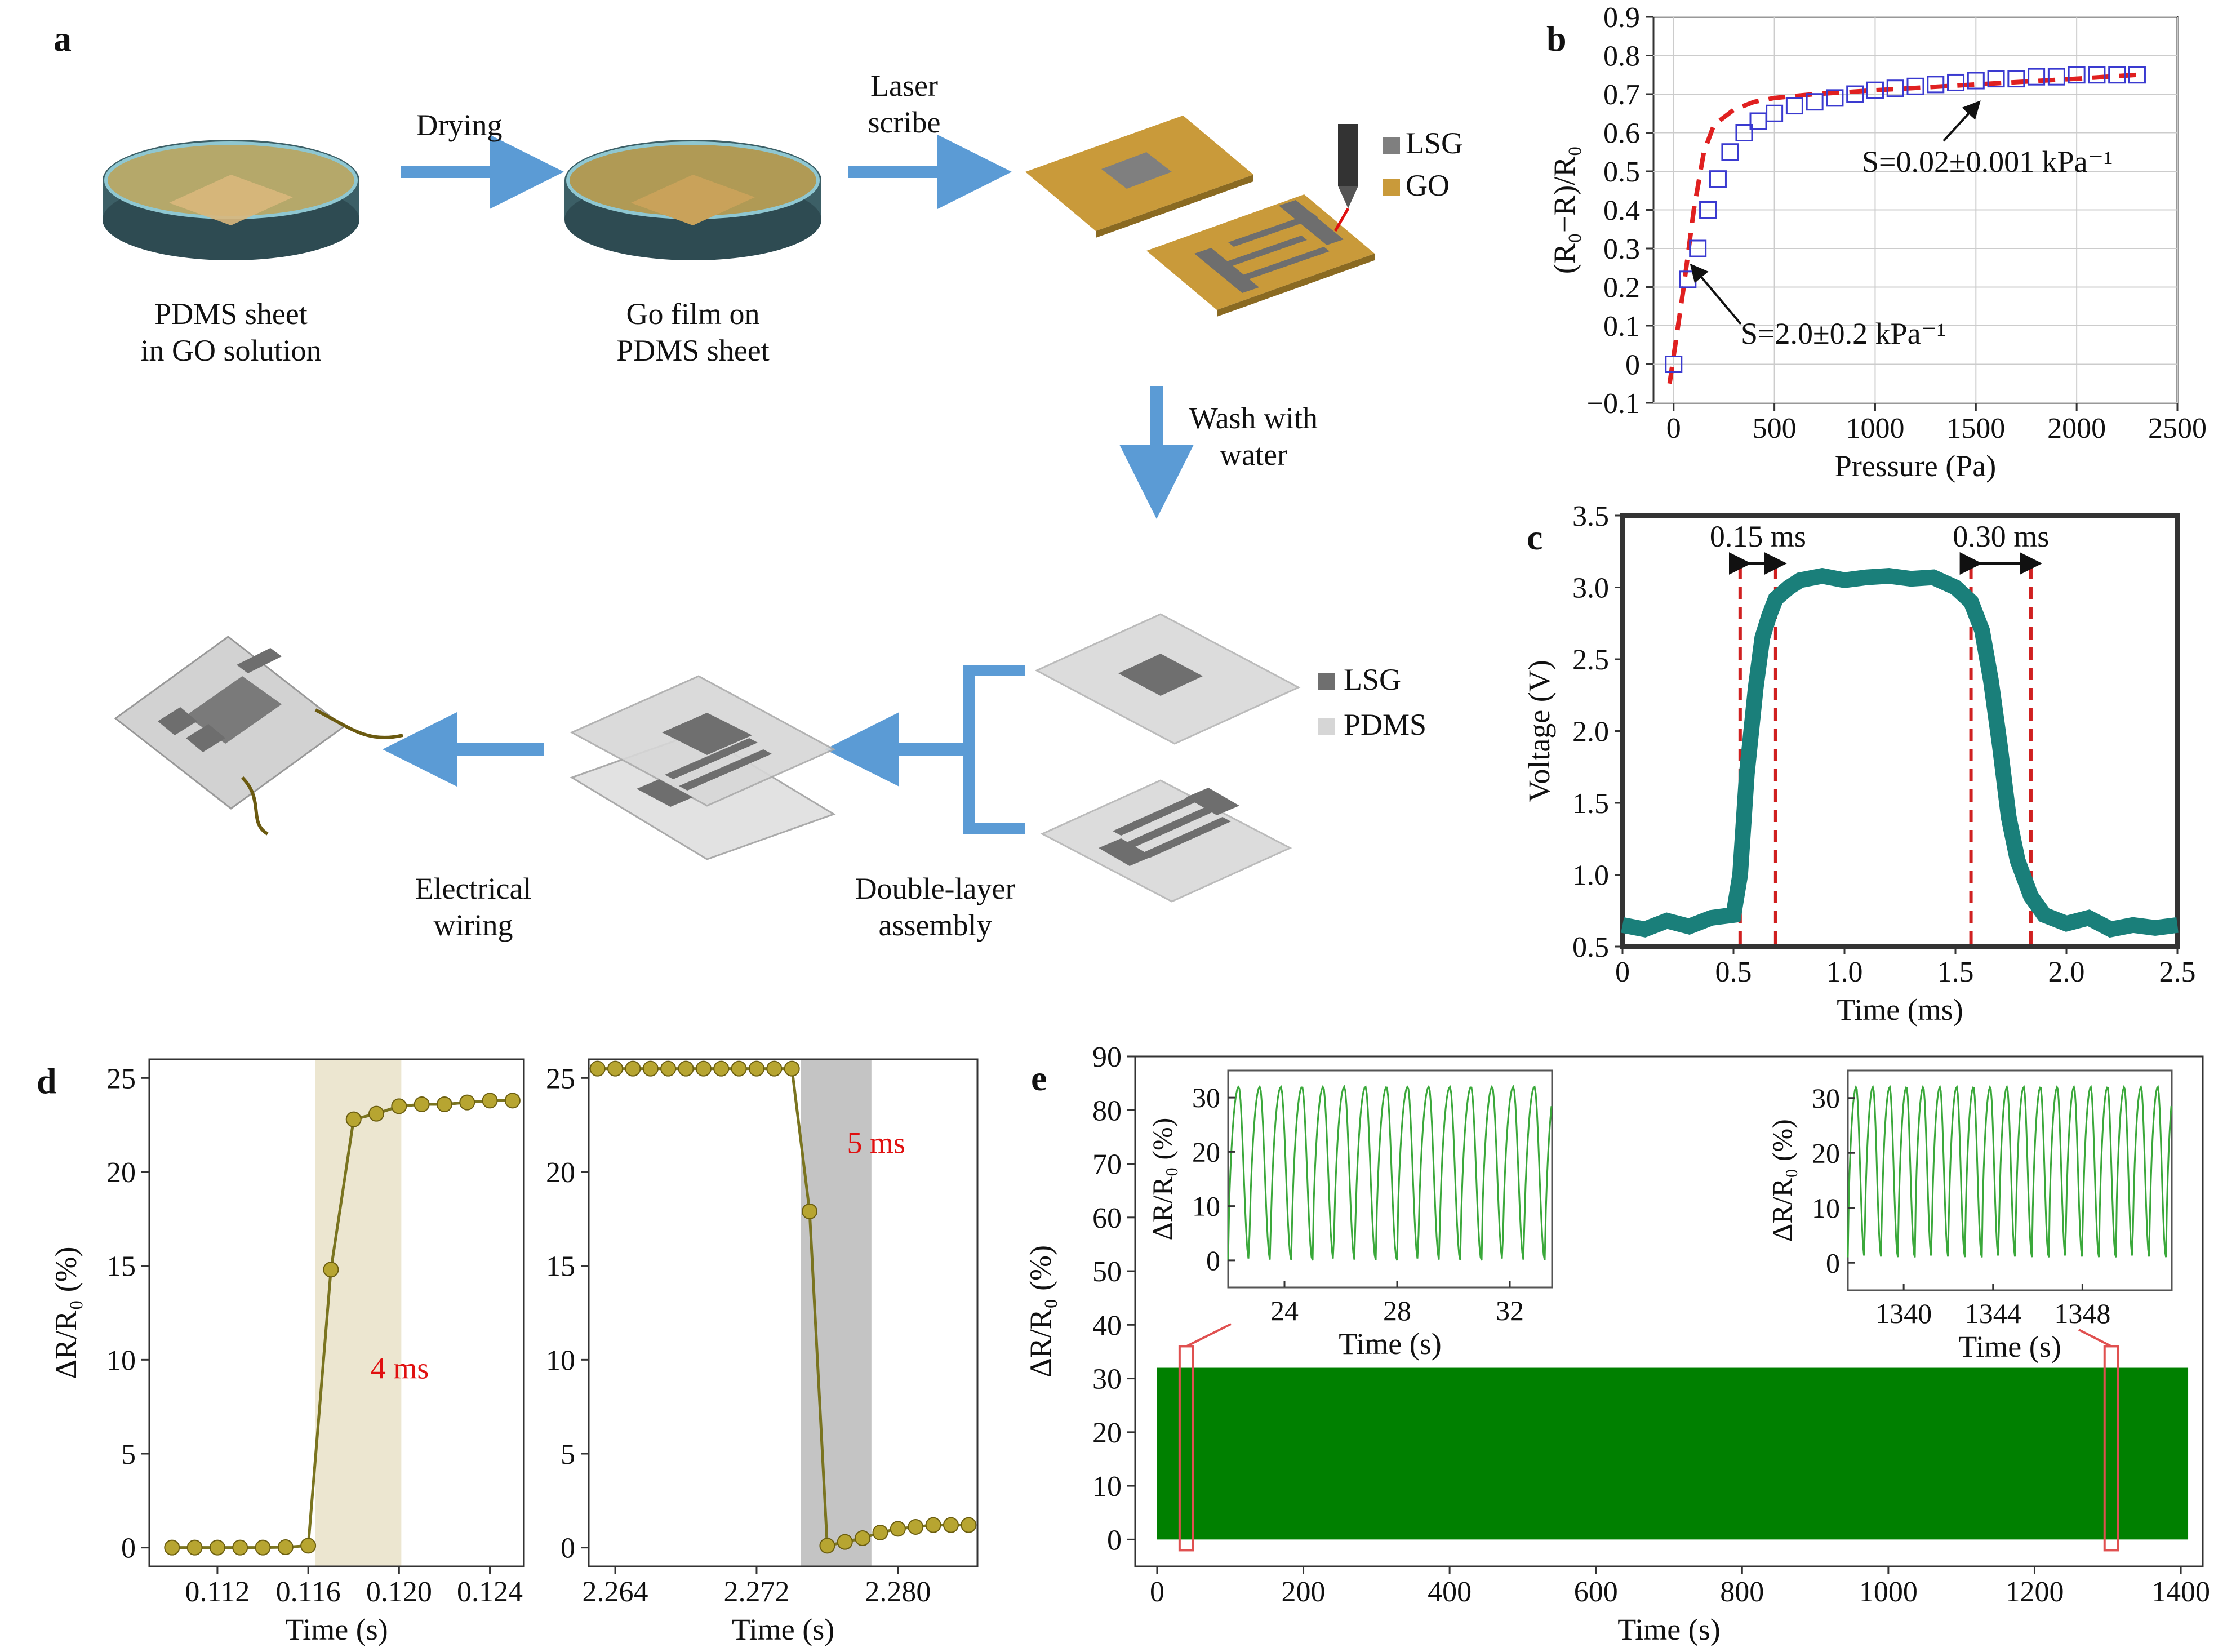 The height and width of the screenshot is (1652, 2236). Describe the element at coordinates (1326, 682) in the screenshot. I see `legend-swatch-lsg-bottom` at that location.